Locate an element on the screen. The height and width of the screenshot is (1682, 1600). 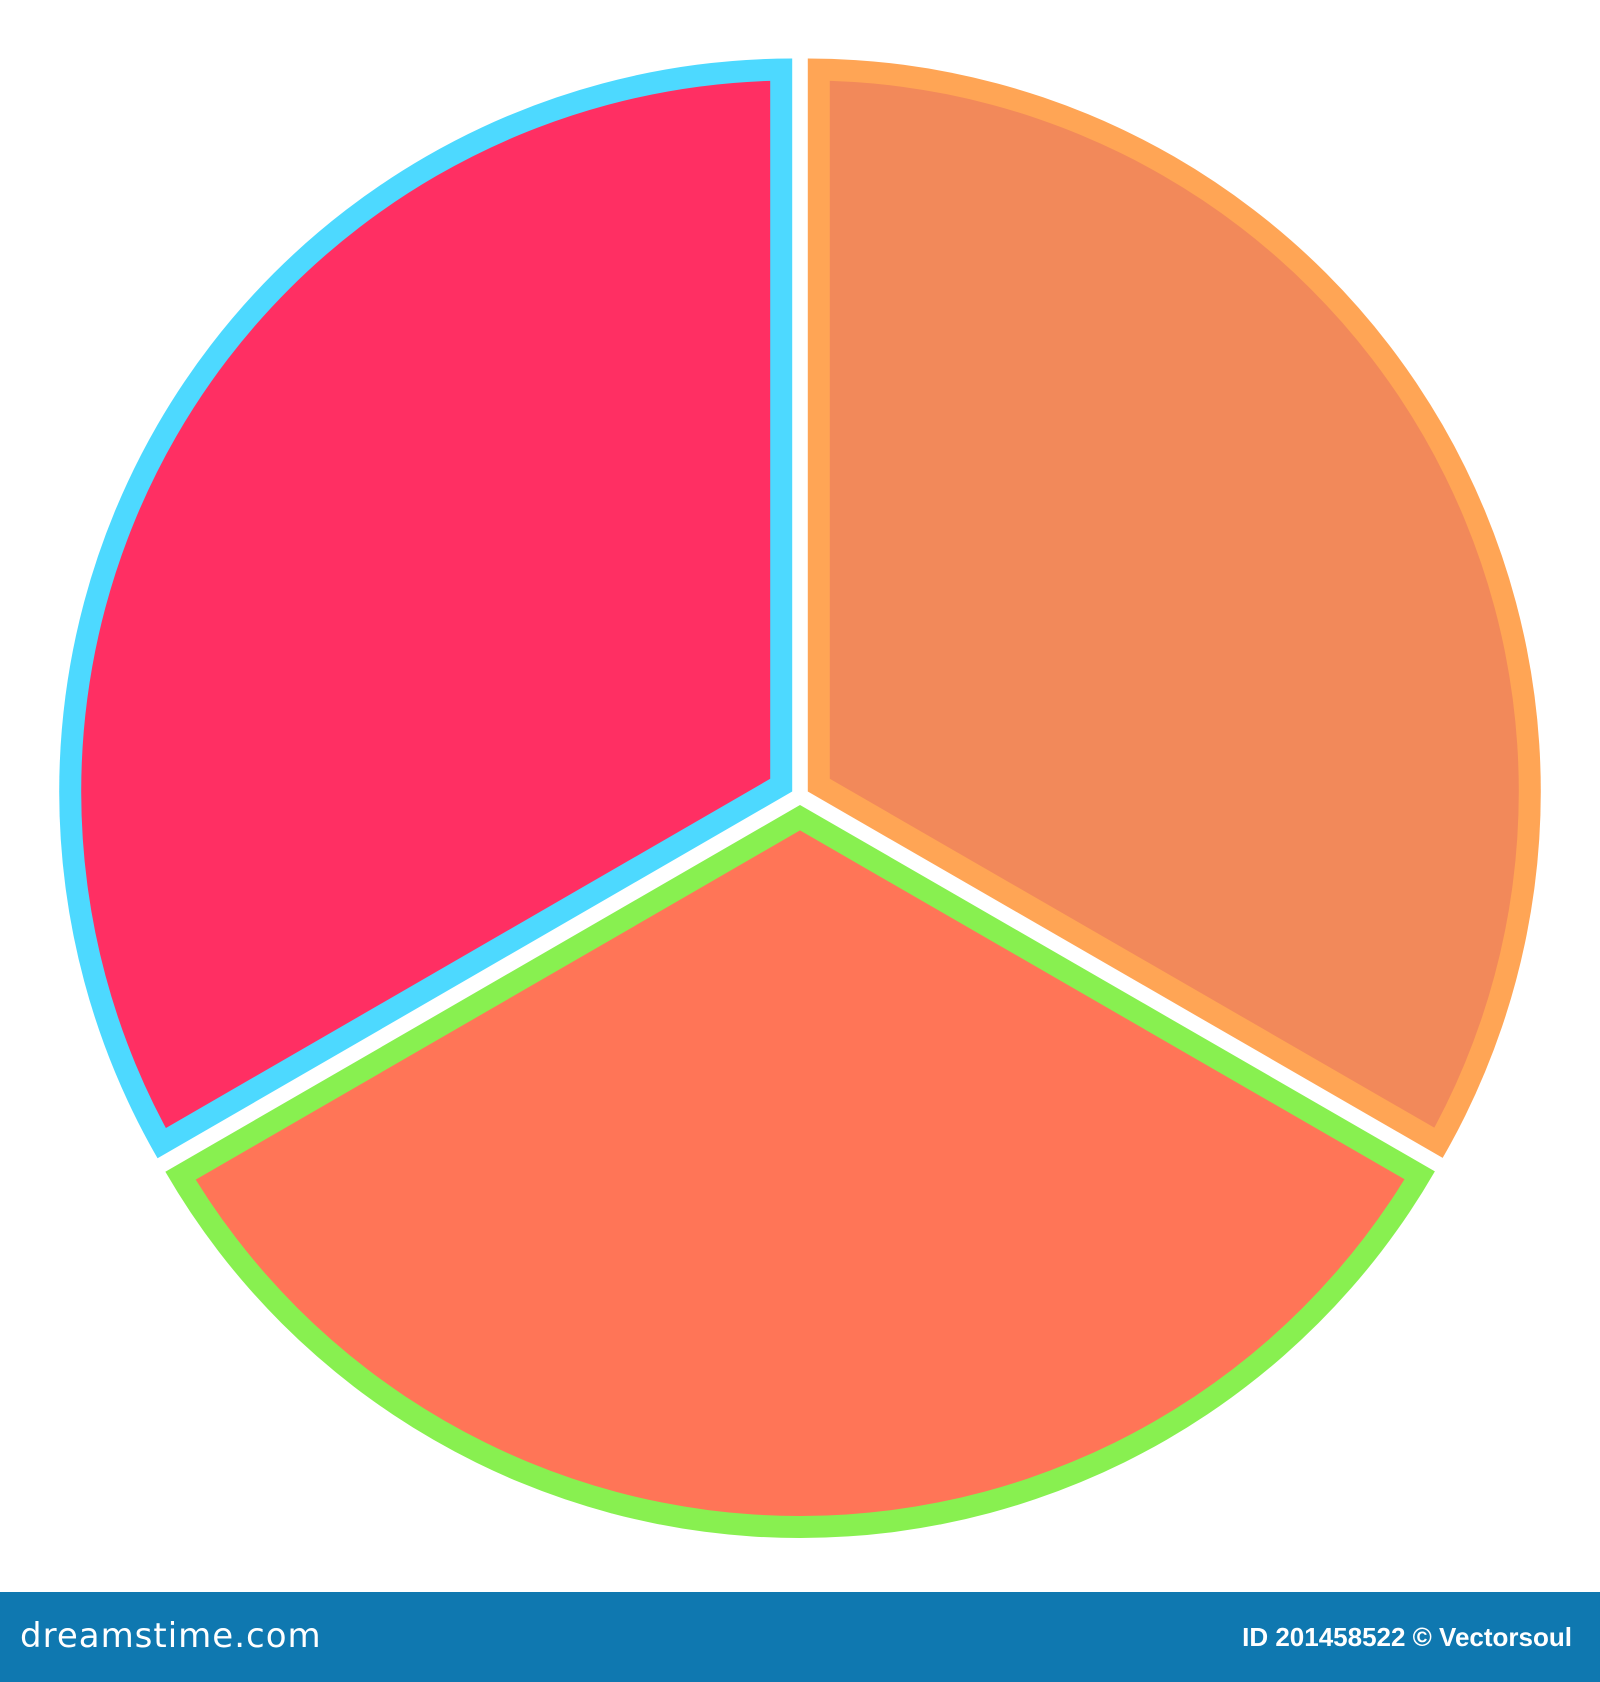
image-credit: ID 201458522 © Vectorsoul is located at coordinates (1407, 1637).